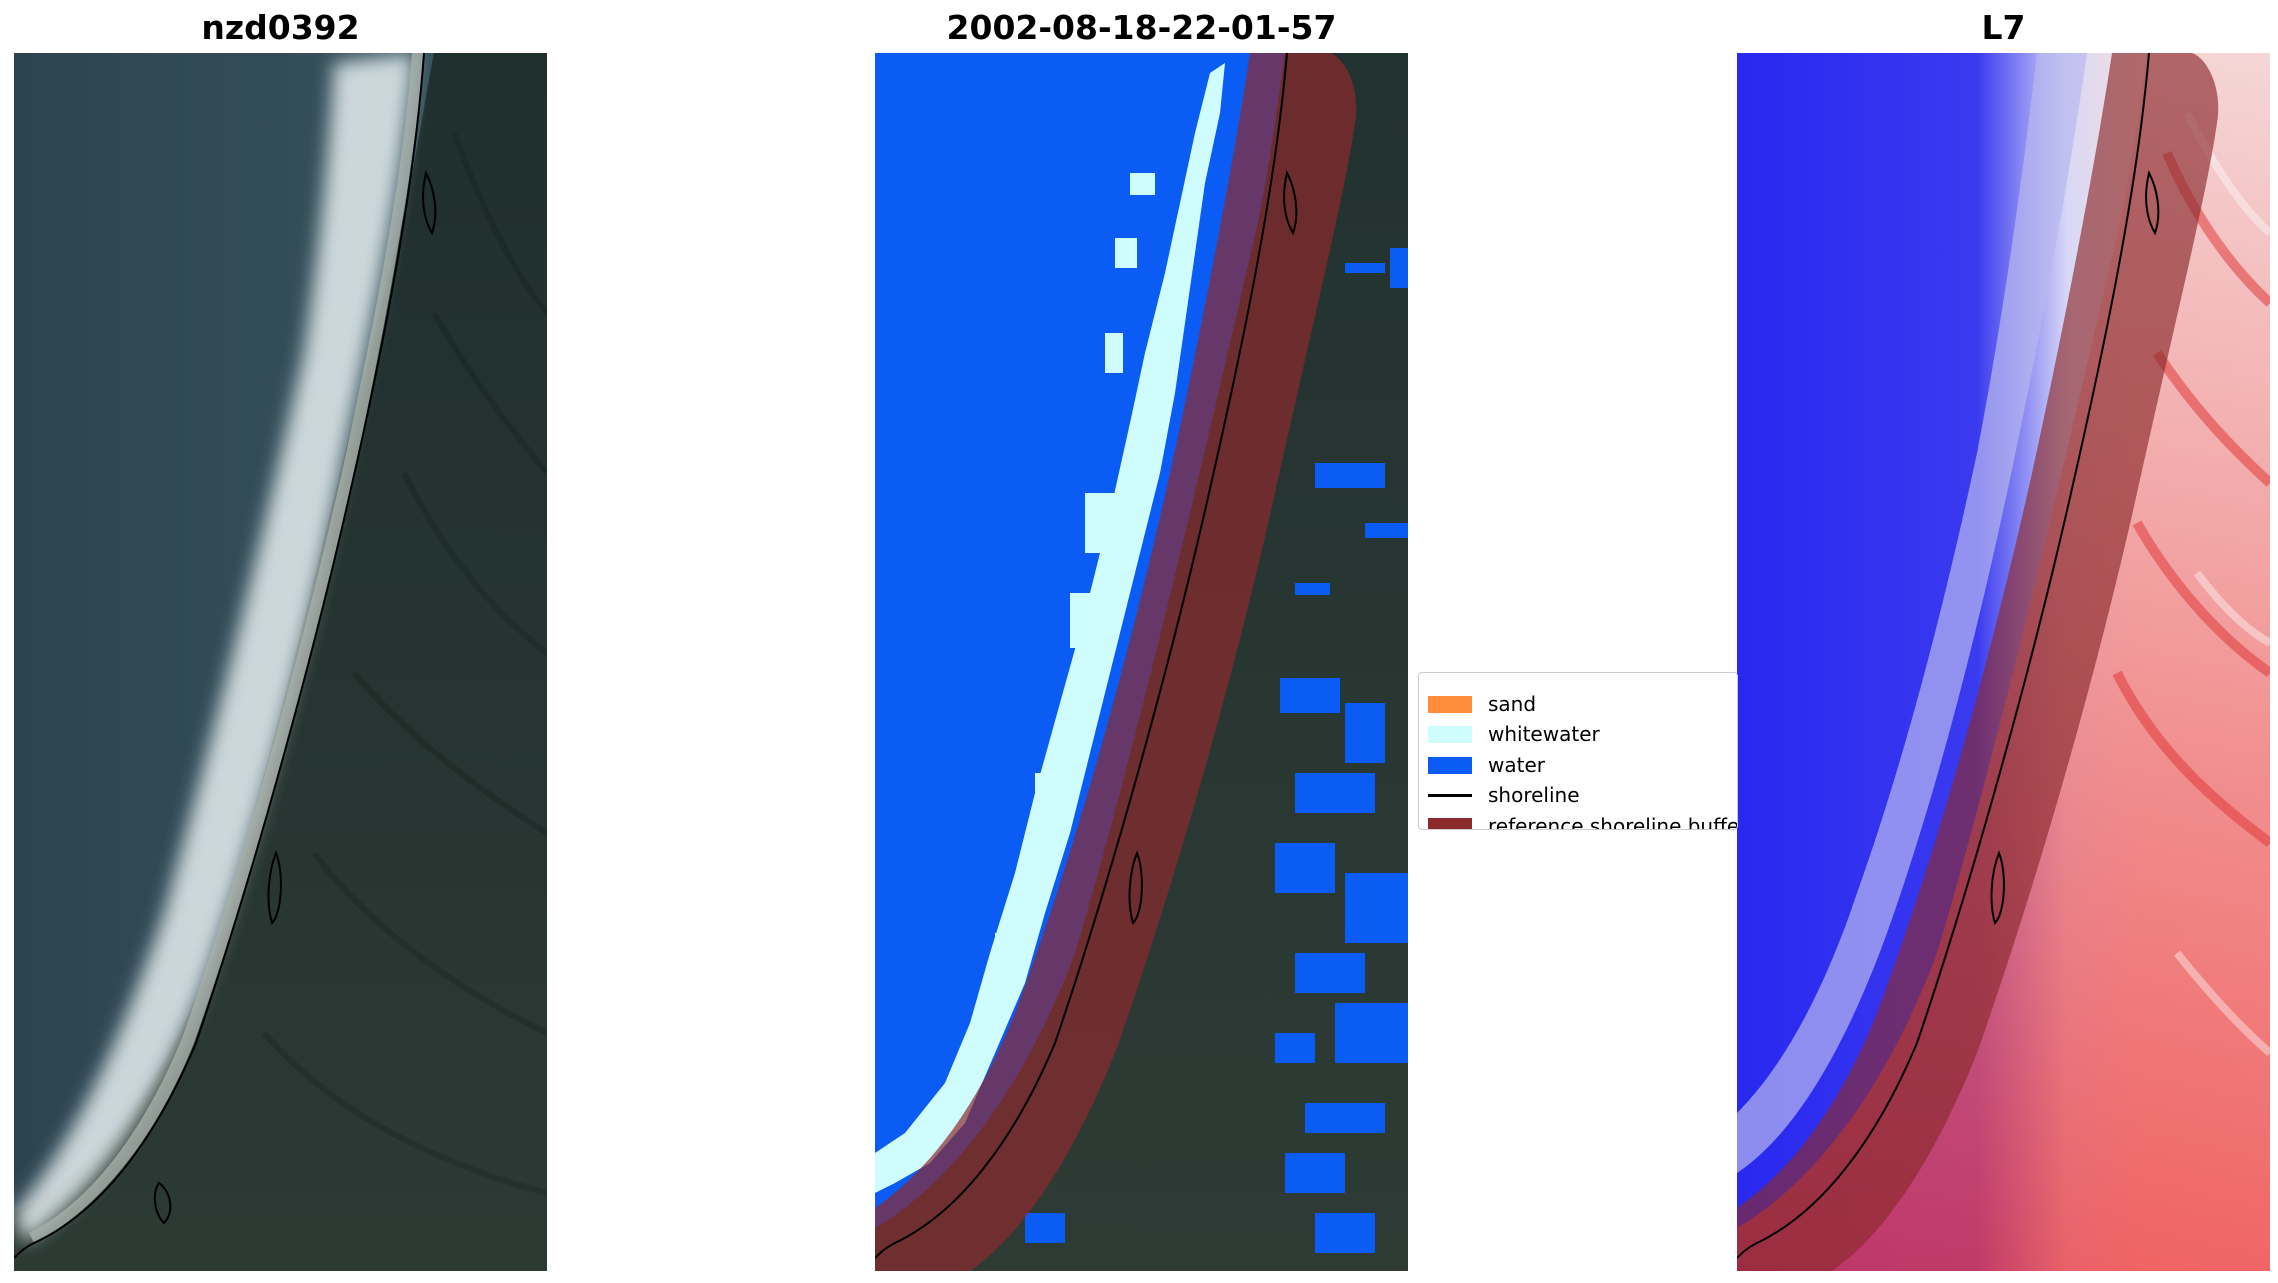 The height and width of the screenshot is (1283, 2278). Describe the element at coordinates (1450, 704) in the screenshot. I see `sand-swatch` at that location.